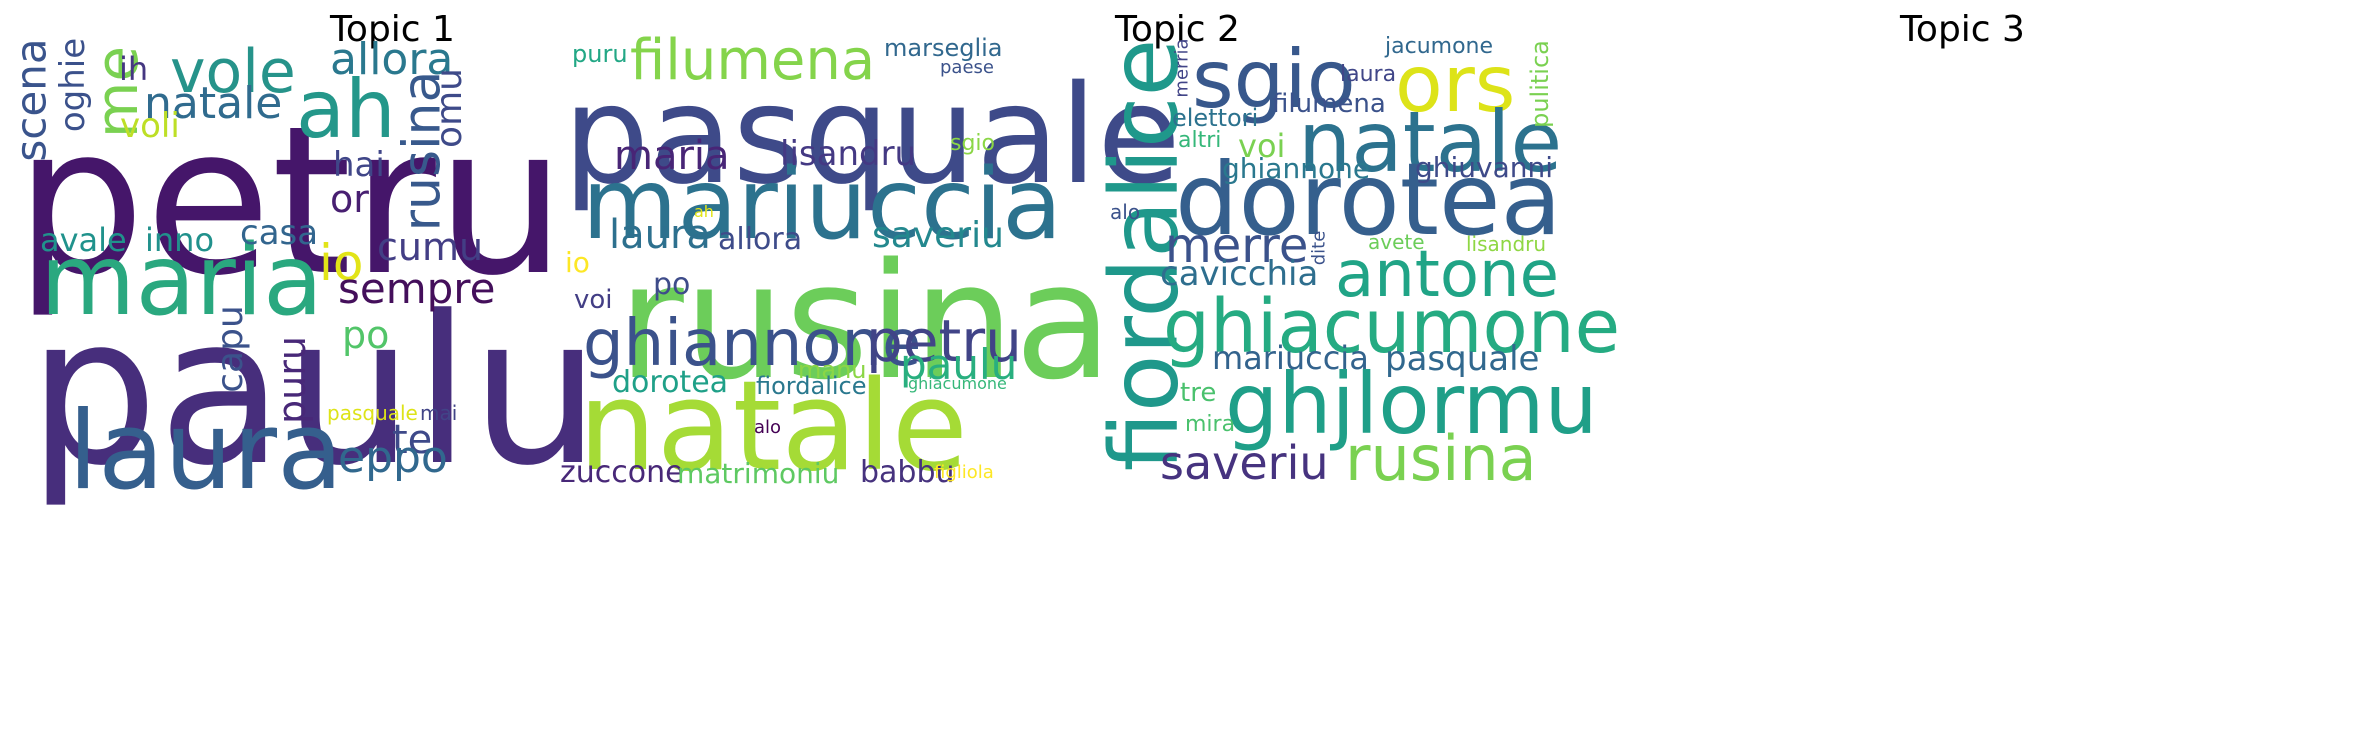 This screenshot has width=2355, height=754. What do you see at coordinates (1198, 393) in the screenshot?
I see `word-tre: tre` at bounding box center [1198, 393].